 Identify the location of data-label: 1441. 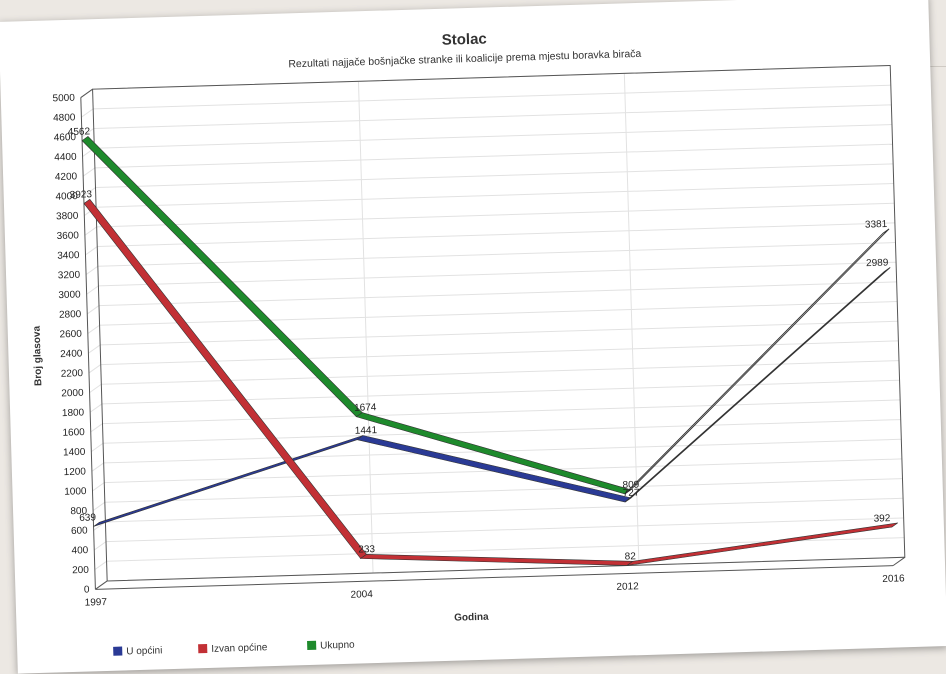
(366, 431).